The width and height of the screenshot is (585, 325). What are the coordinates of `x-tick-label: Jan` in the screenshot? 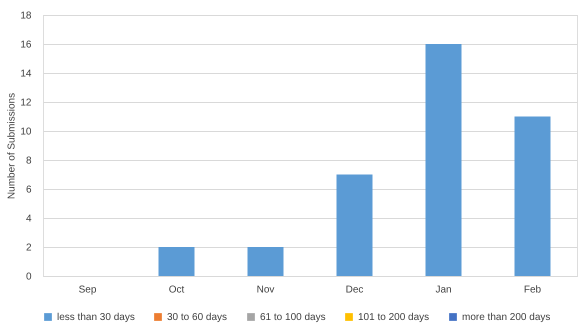 It's located at (443, 290).